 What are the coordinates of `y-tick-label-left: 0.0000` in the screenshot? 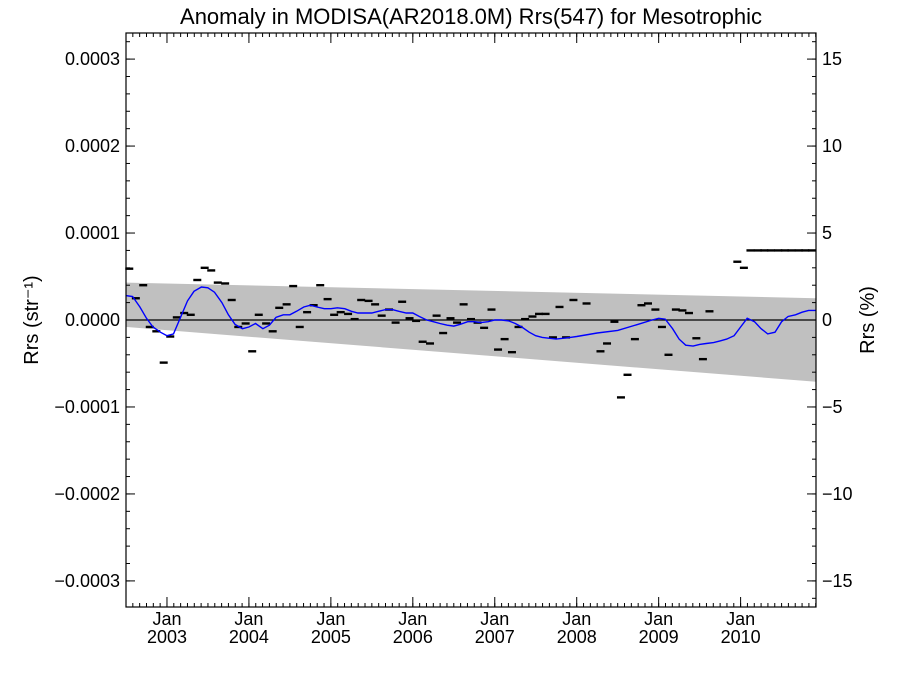 It's located at (92, 320).